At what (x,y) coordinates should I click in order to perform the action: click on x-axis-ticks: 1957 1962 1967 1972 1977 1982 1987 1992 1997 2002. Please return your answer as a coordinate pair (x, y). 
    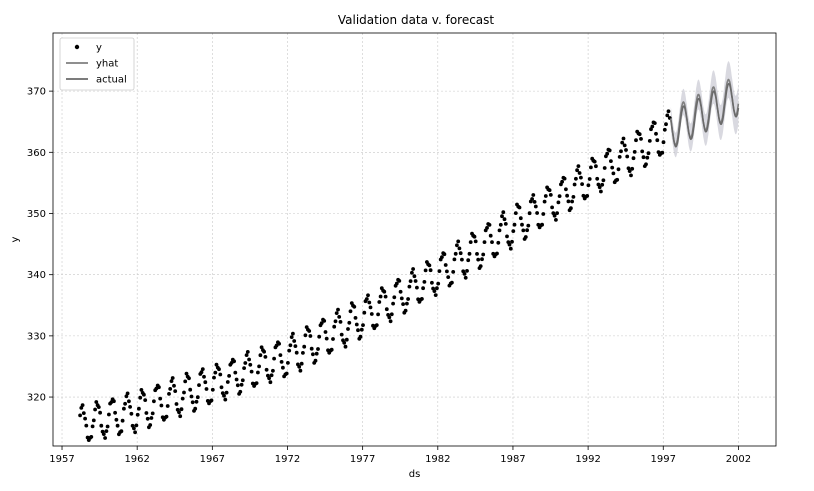
    Looking at the image, I should click on (400, 455).